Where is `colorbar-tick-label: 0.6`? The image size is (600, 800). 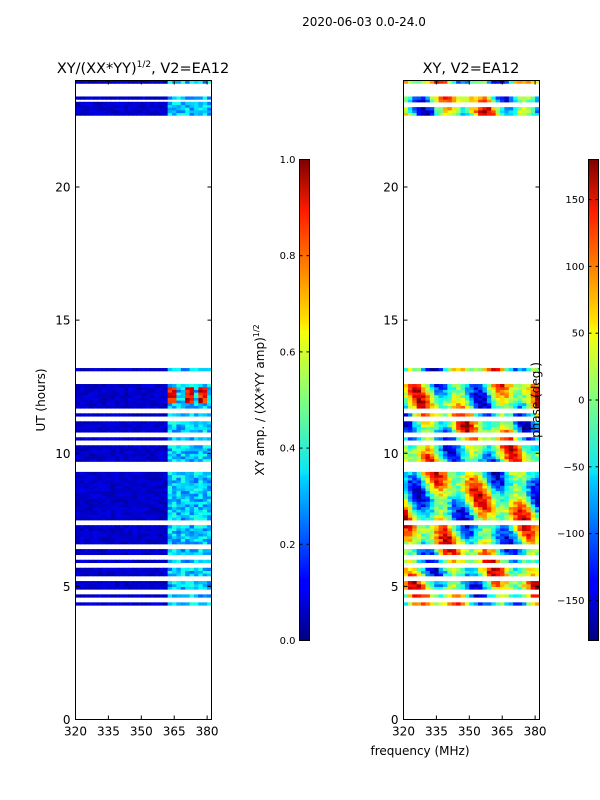 colorbar-tick-label: 0.6 is located at coordinates (288, 352).